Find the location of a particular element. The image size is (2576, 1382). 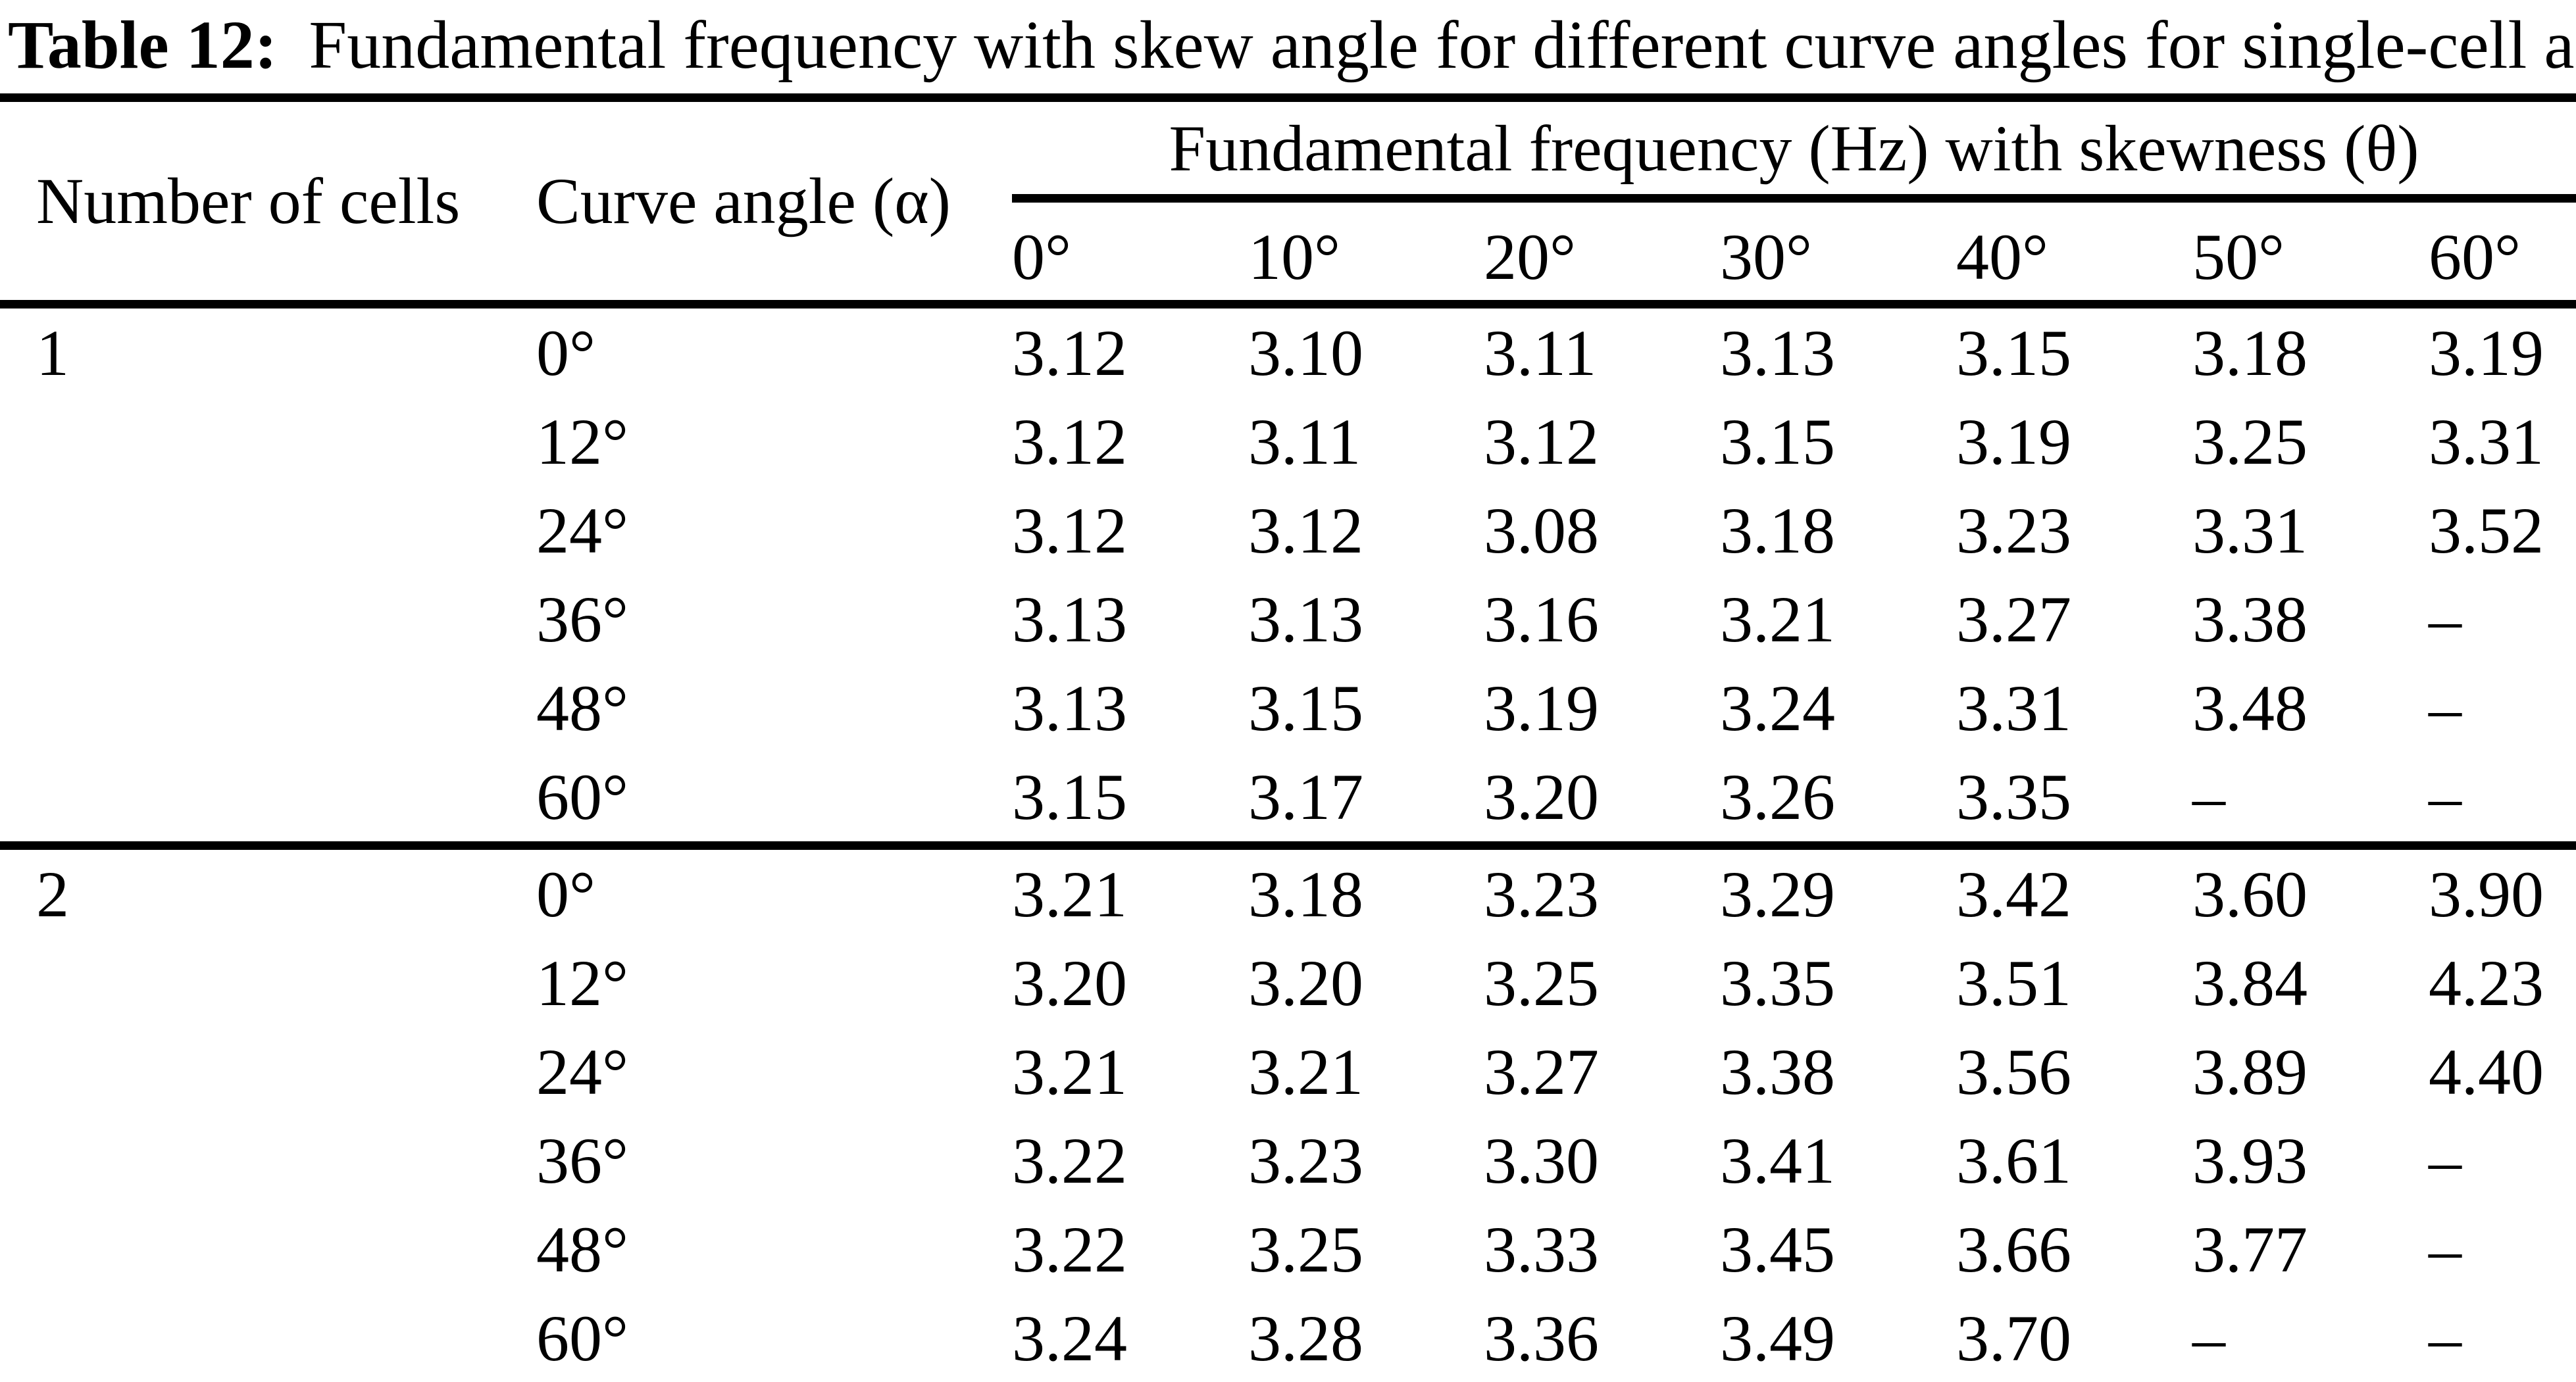

freq-value: 3.45 is located at coordinates (1777, 1249).